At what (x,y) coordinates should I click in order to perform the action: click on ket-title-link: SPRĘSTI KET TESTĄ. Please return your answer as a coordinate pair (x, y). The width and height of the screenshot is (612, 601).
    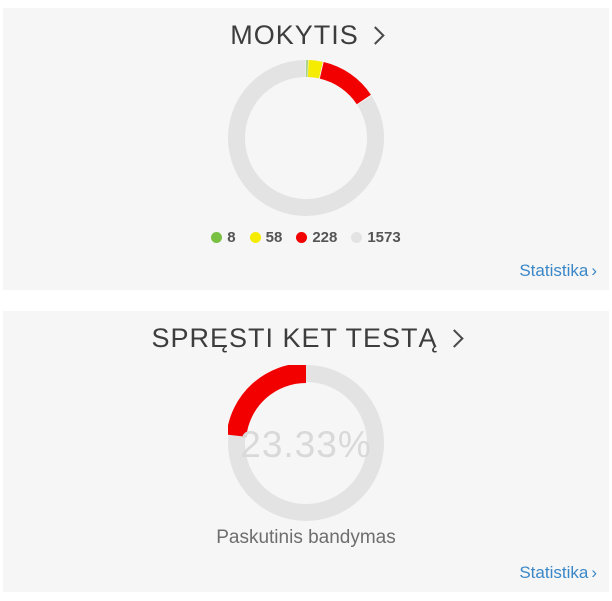
    Looking at the image, I should click on (306, 338).